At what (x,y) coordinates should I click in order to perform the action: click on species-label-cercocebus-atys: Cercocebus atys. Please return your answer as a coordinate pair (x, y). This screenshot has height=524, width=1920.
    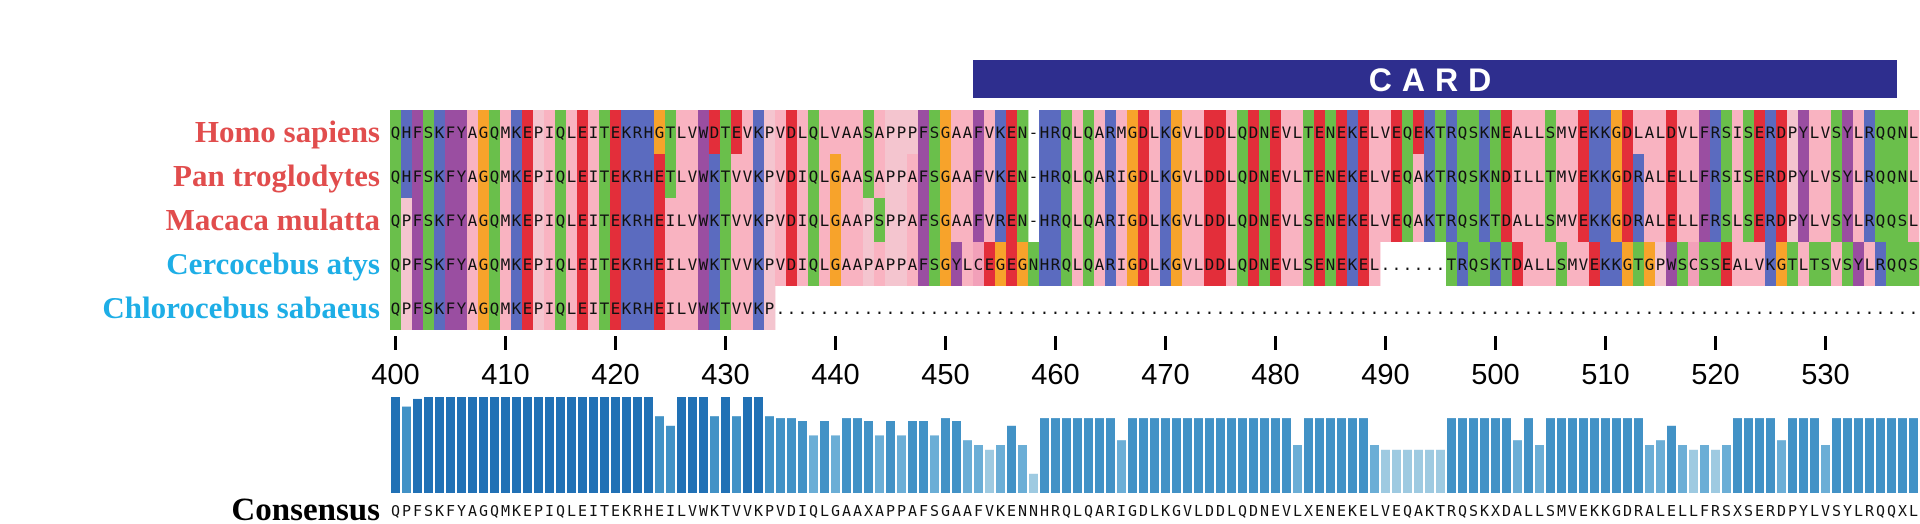
    Looking at the image, I should click on (273, 263).